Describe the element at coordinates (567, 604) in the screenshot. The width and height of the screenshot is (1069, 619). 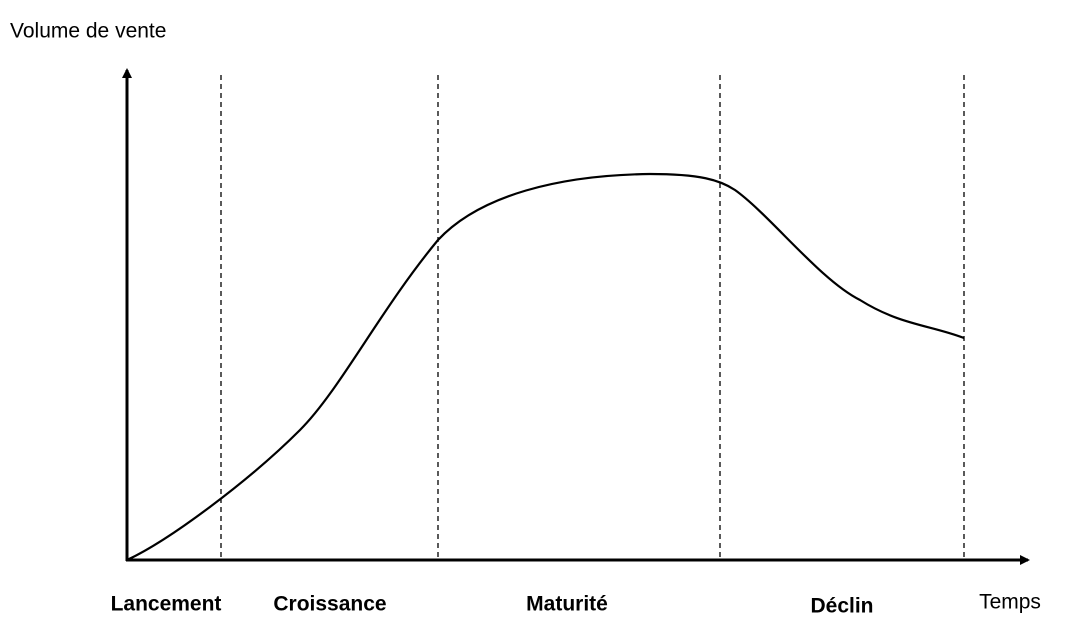
I see `phase-label: Maturité` at that location.